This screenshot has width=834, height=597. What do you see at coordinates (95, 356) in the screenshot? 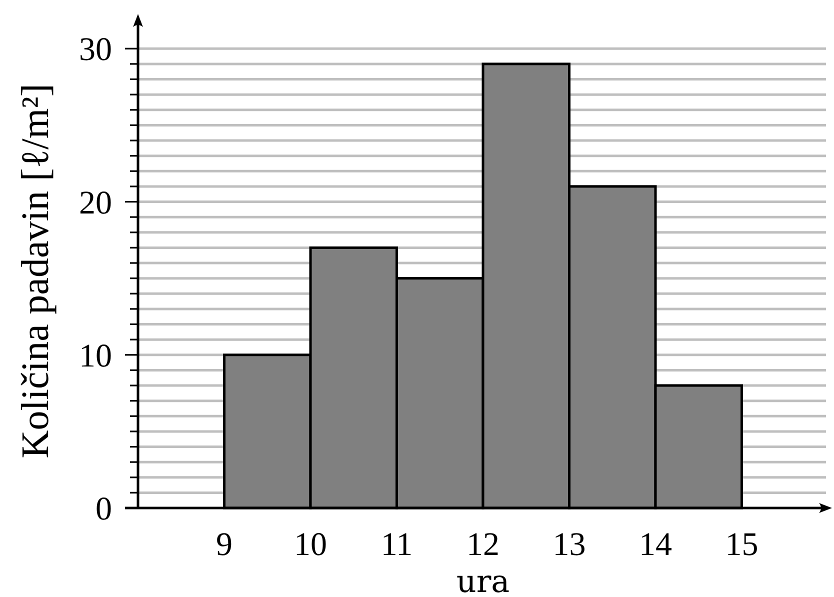
I see `y-tick-label: 10` at bounding box center [95, 356].